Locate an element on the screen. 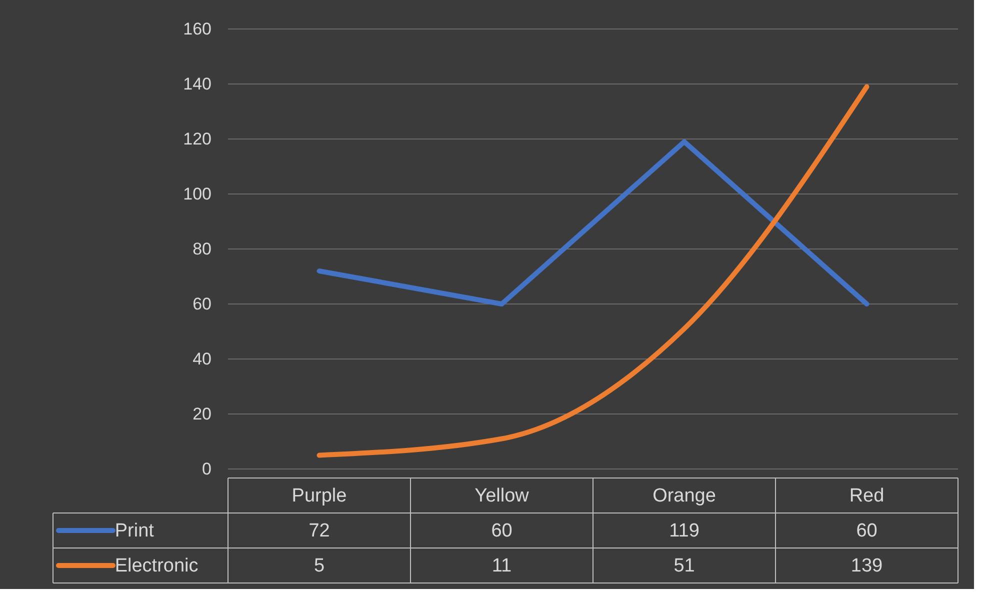 The height and width of the screenshot is (610, 982). y-tick-label: 80 is located at coordinates (202, 249).